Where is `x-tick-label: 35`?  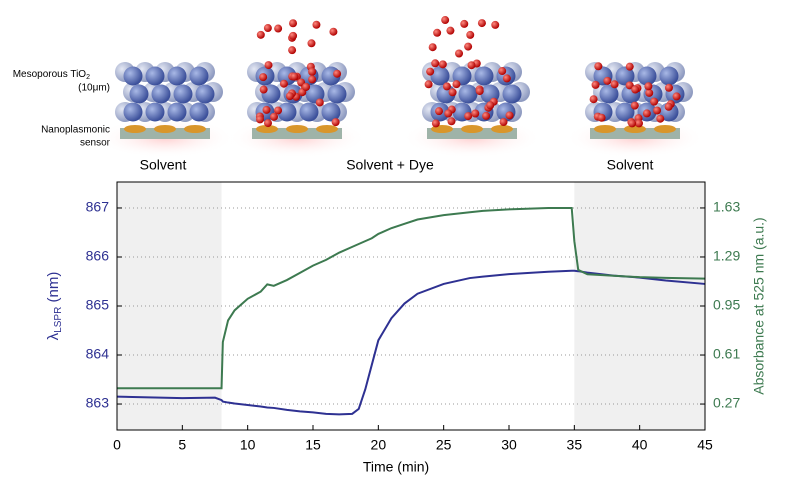
x-tick-label: 35 is located at coordinates (575, 445).